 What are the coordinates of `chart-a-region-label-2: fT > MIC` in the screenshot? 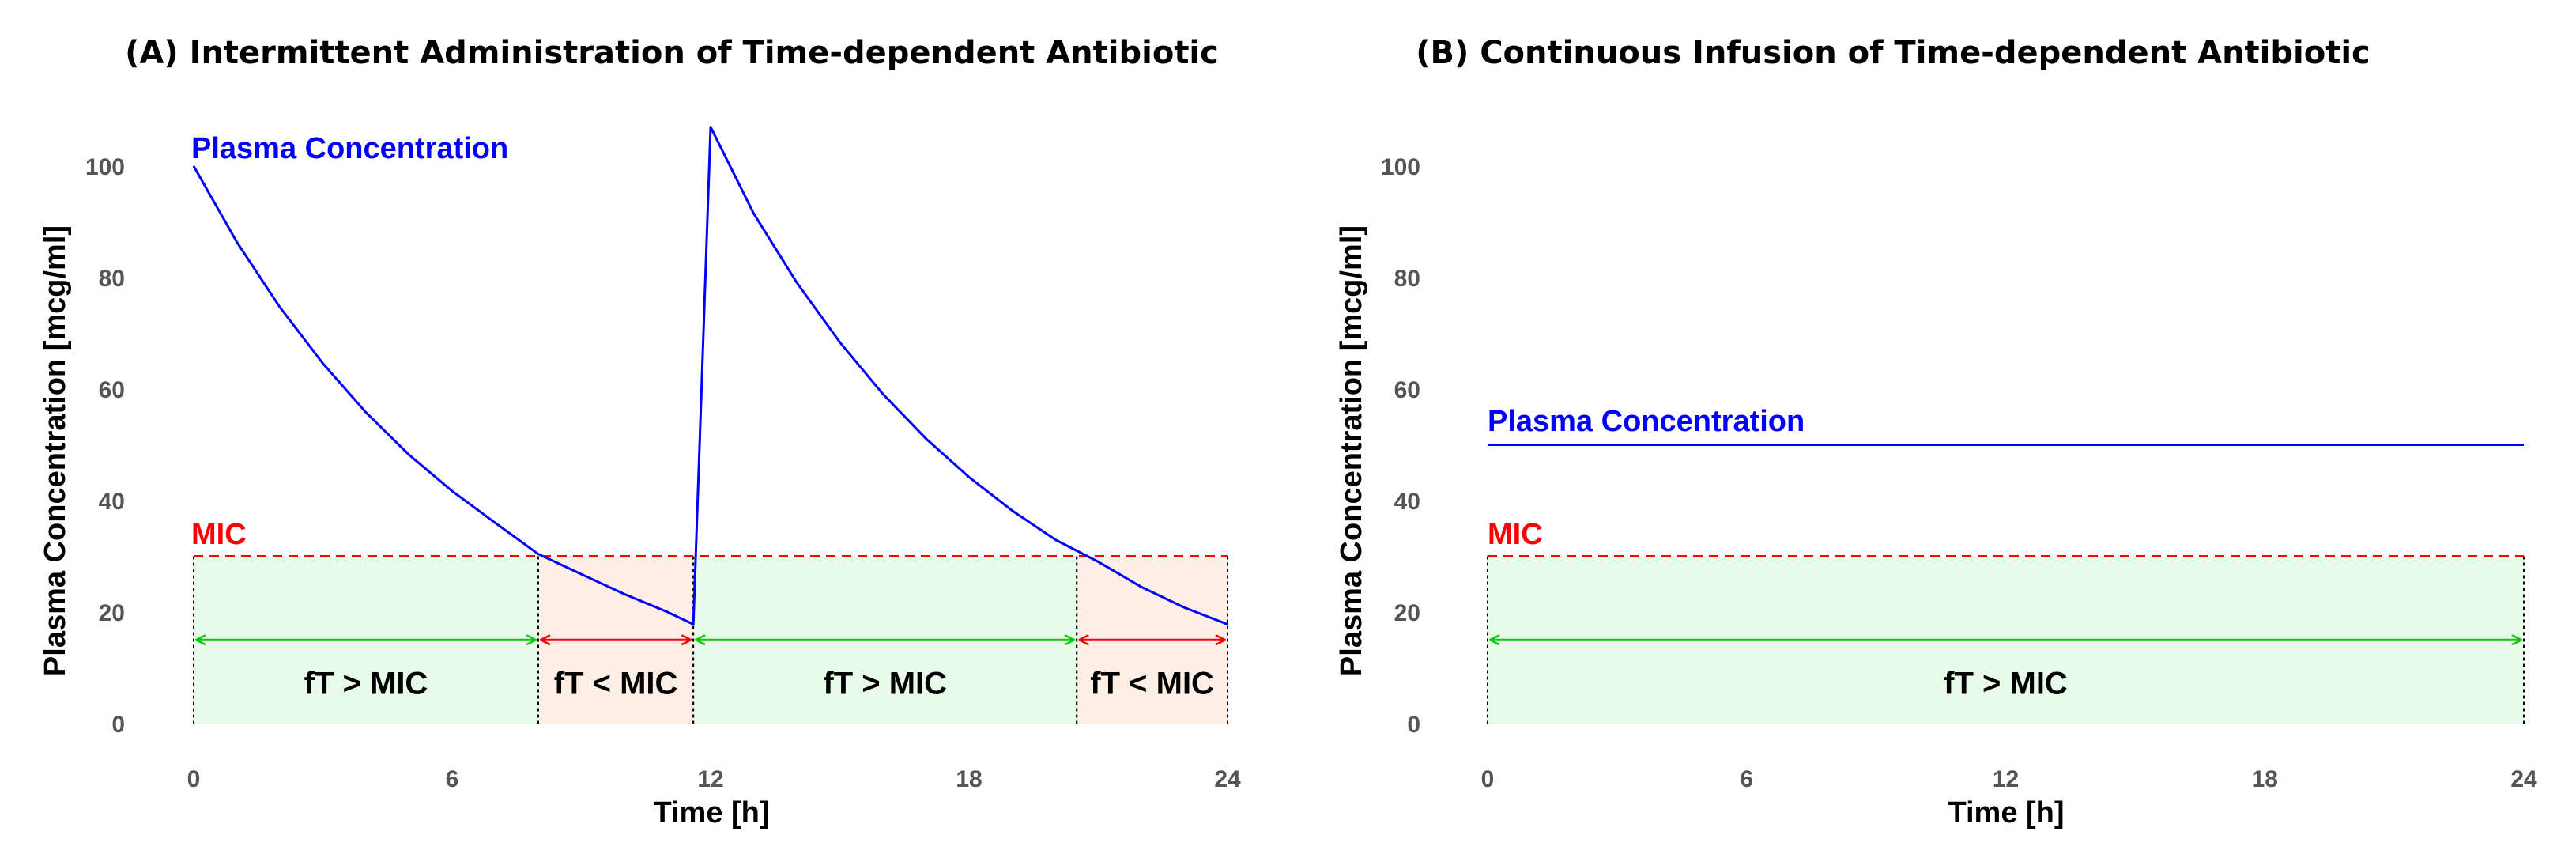 It's located at (885, 683).